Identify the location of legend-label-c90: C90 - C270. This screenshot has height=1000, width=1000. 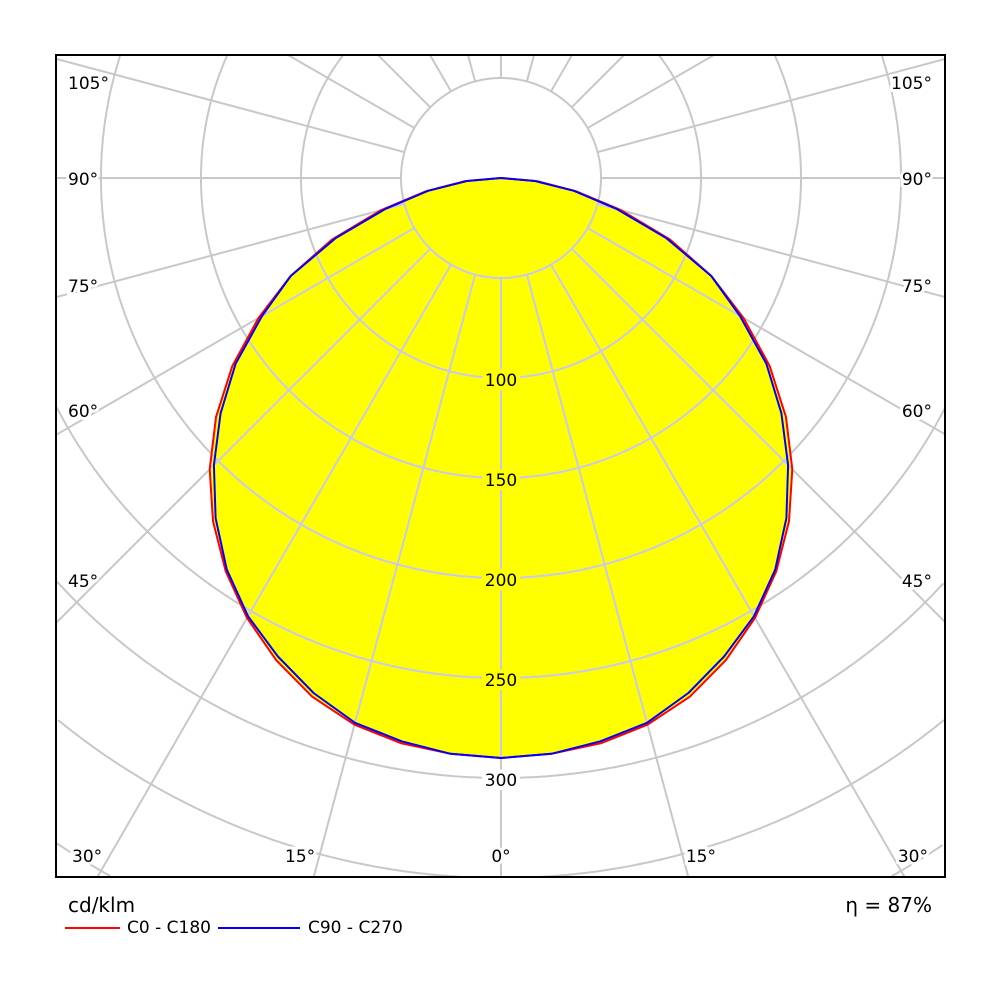
(355, 928).